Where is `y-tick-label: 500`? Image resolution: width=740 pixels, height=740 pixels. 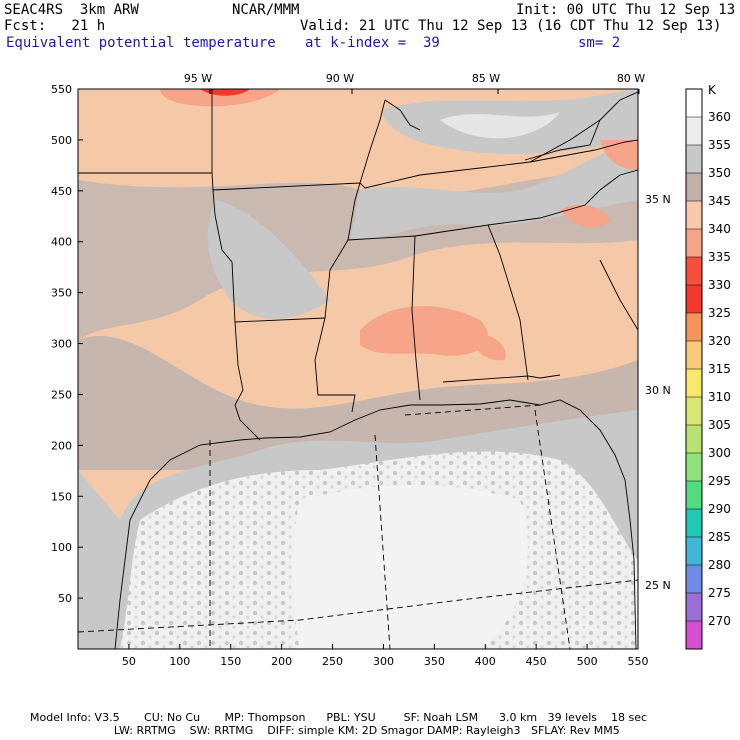 y-tick-label: 500 is located at coordinates (61, 140).